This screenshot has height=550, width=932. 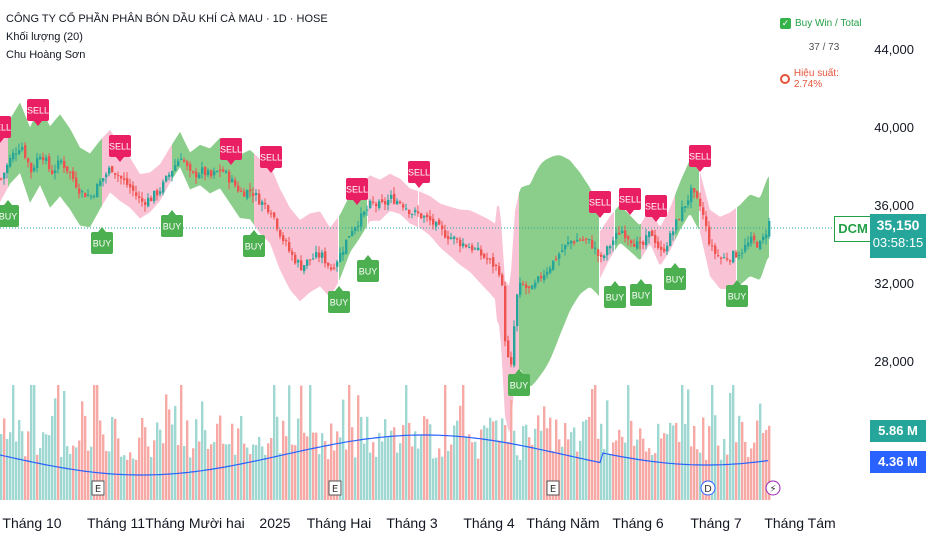 What do you see at coordinates (44, 37) in the screenshot?
I see `volume-indicator-label: Khối lượng (20)` at bounding box center [44, 37].